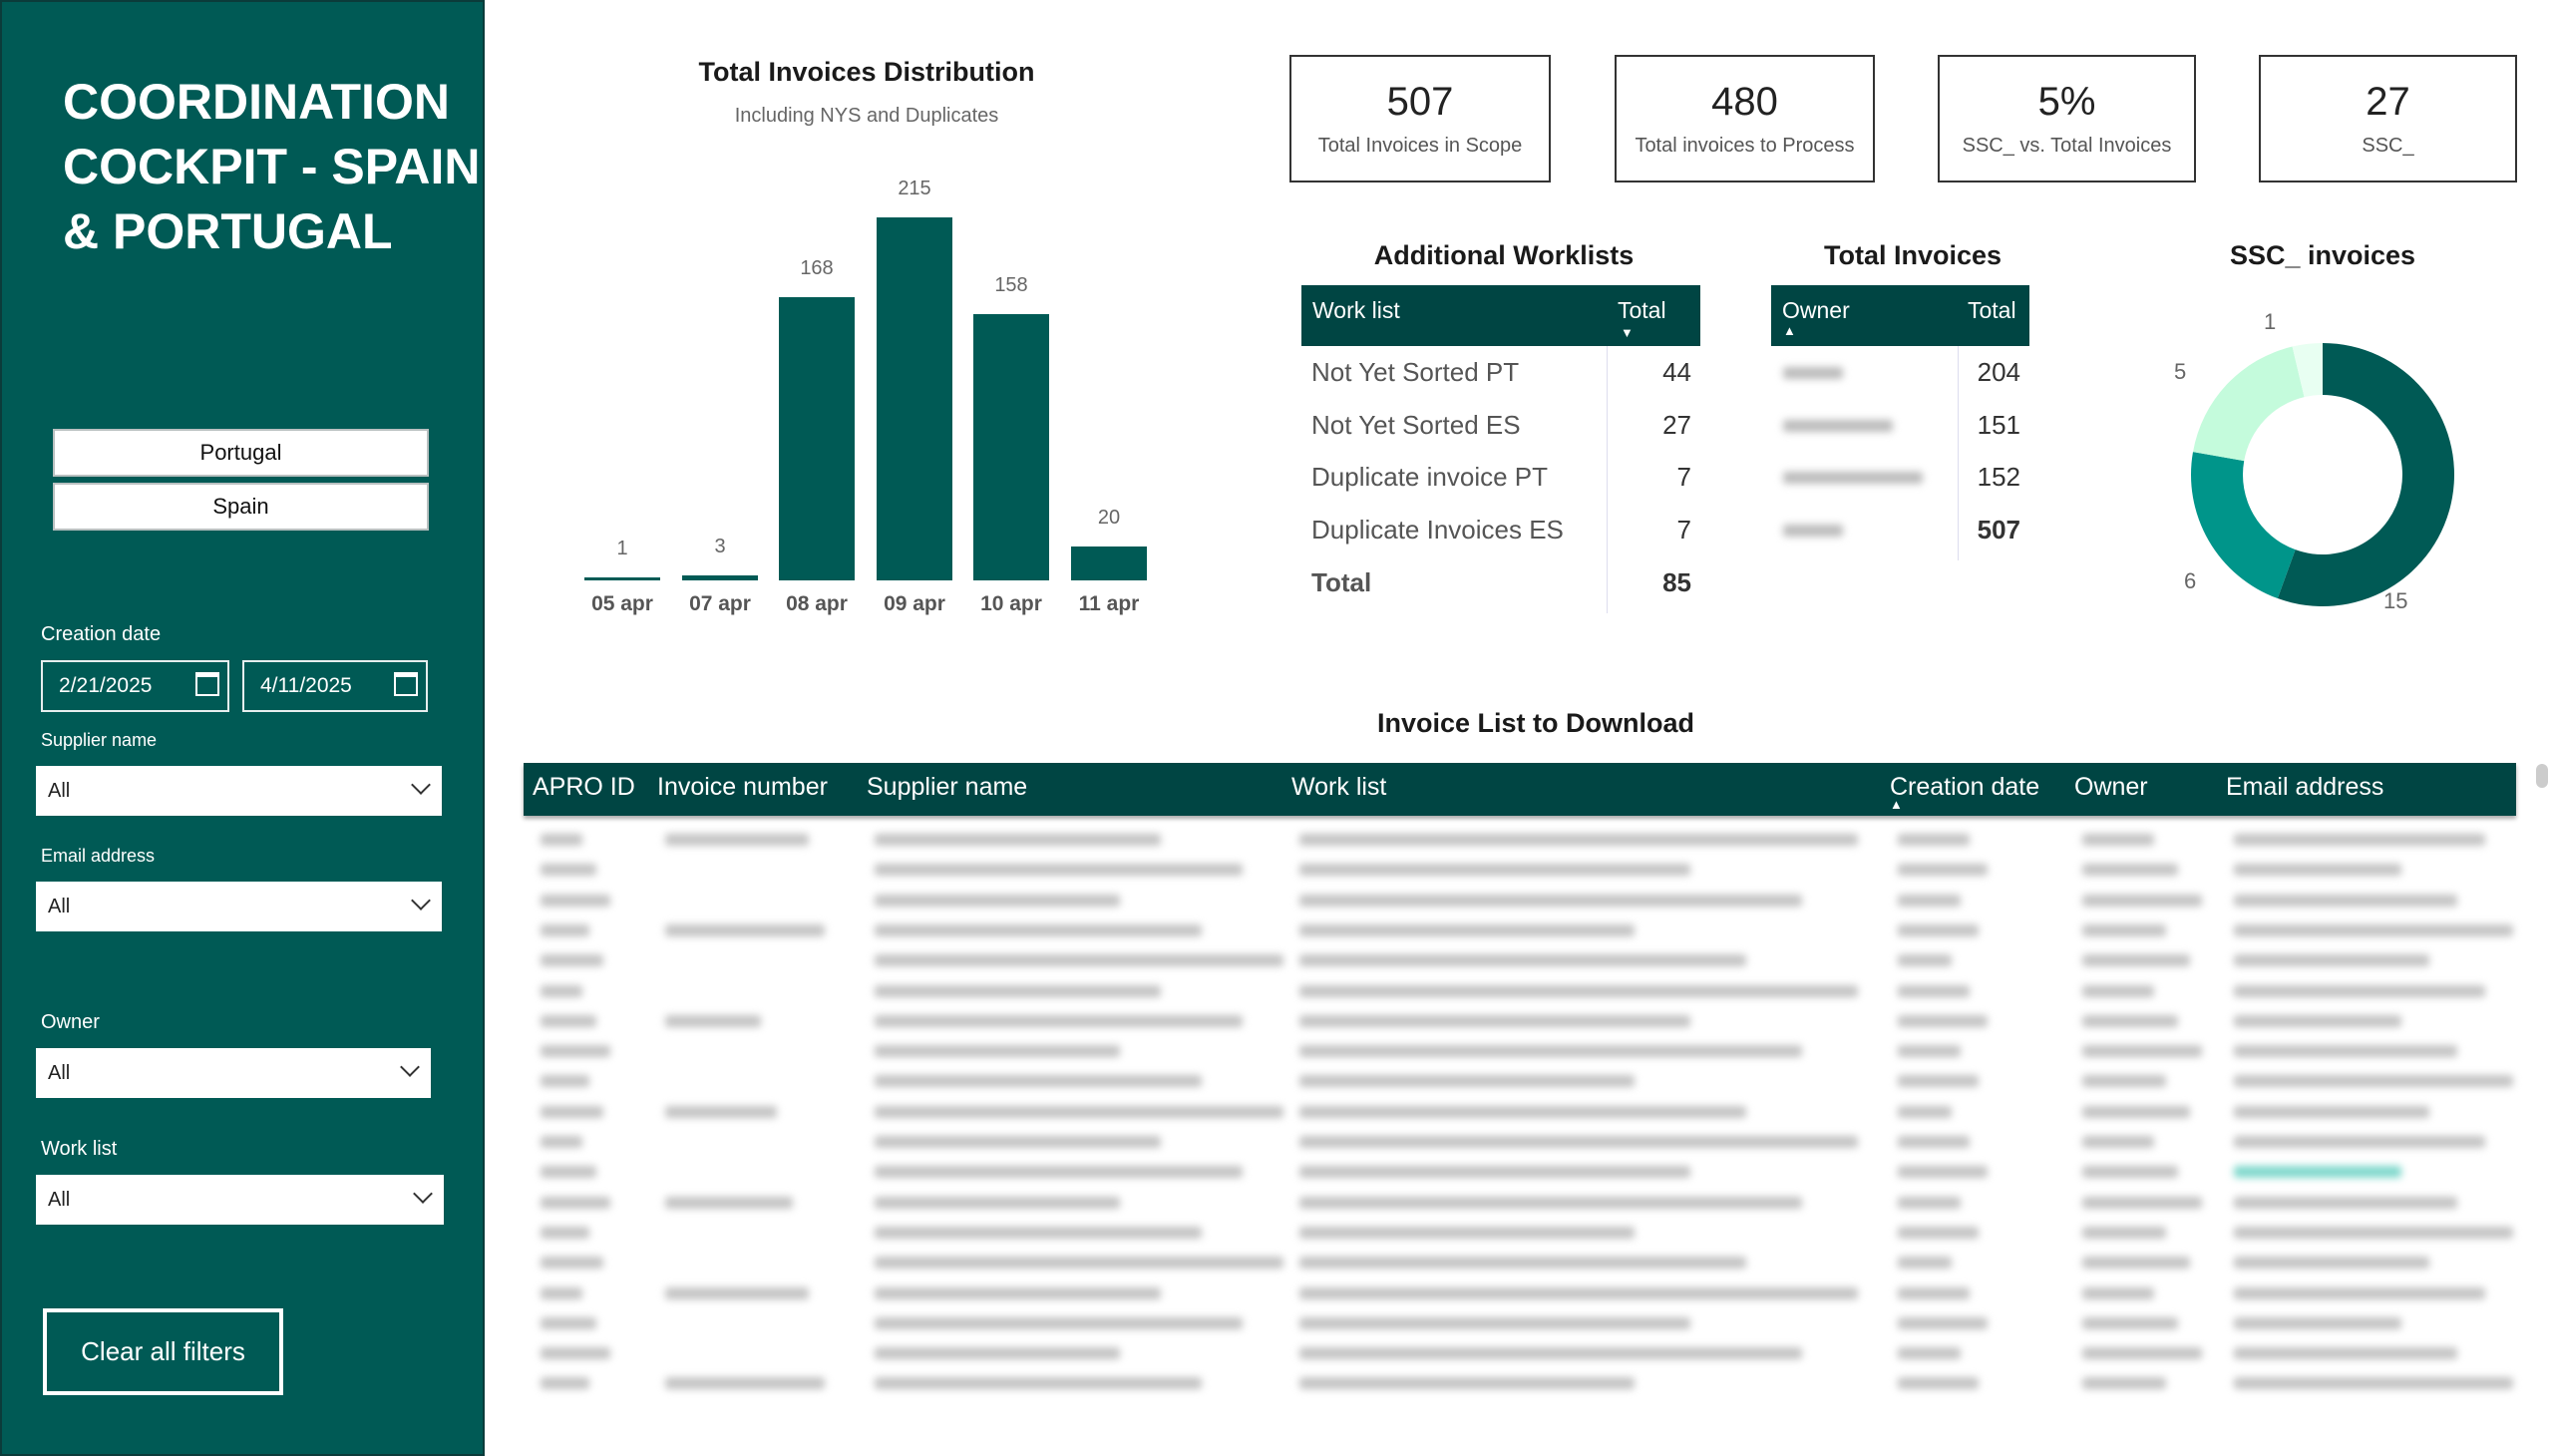 The image size is (2553, 1456). What do you see at coordinates (1438, 530) in the screenshot?
I see `worklist-name: Duplicate Invoices ES` at bounding box center [1438, 530].